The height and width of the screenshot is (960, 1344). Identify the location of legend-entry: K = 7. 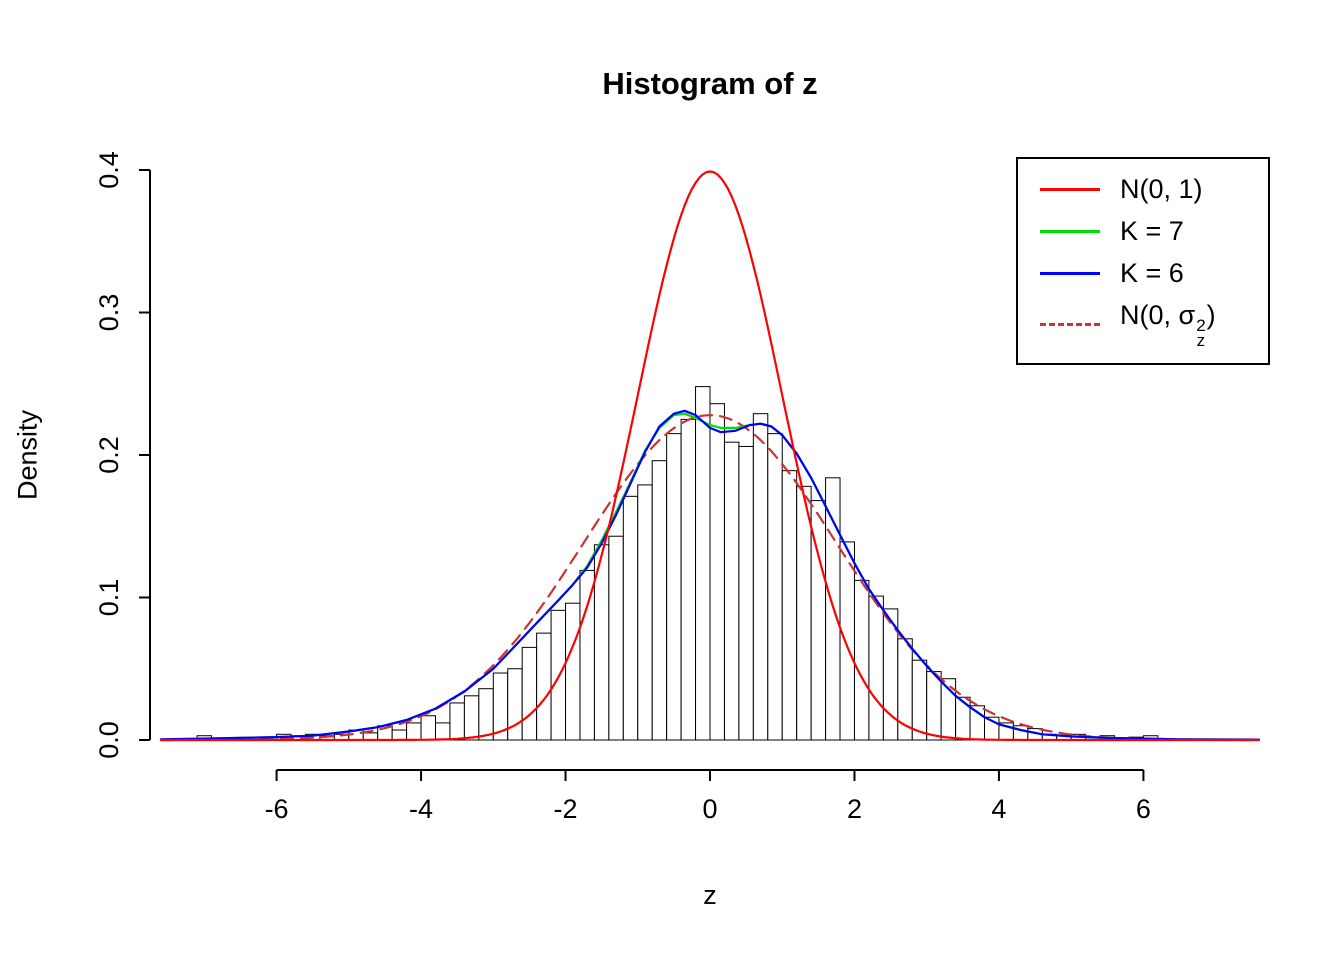
(1154, 231).